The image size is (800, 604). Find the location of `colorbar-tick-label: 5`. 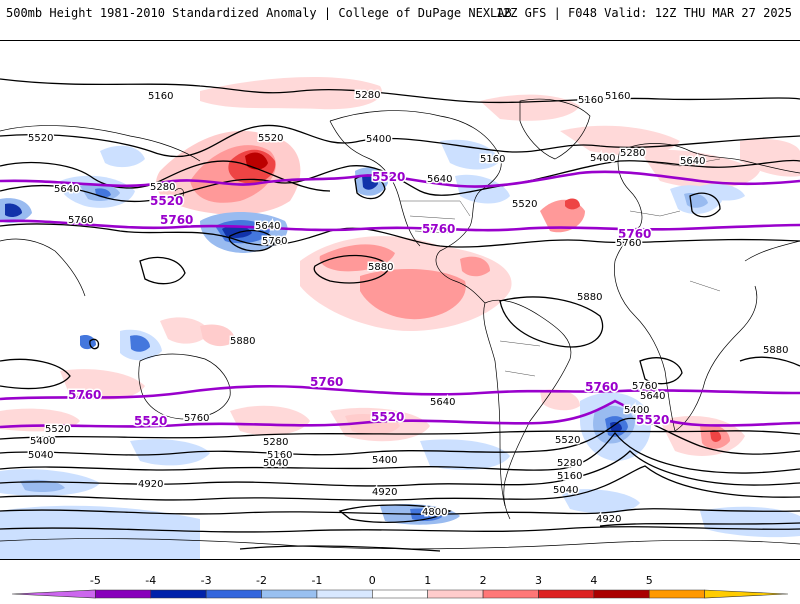

colorbar-tick-label: 5 is located at coordinates (649, 580).